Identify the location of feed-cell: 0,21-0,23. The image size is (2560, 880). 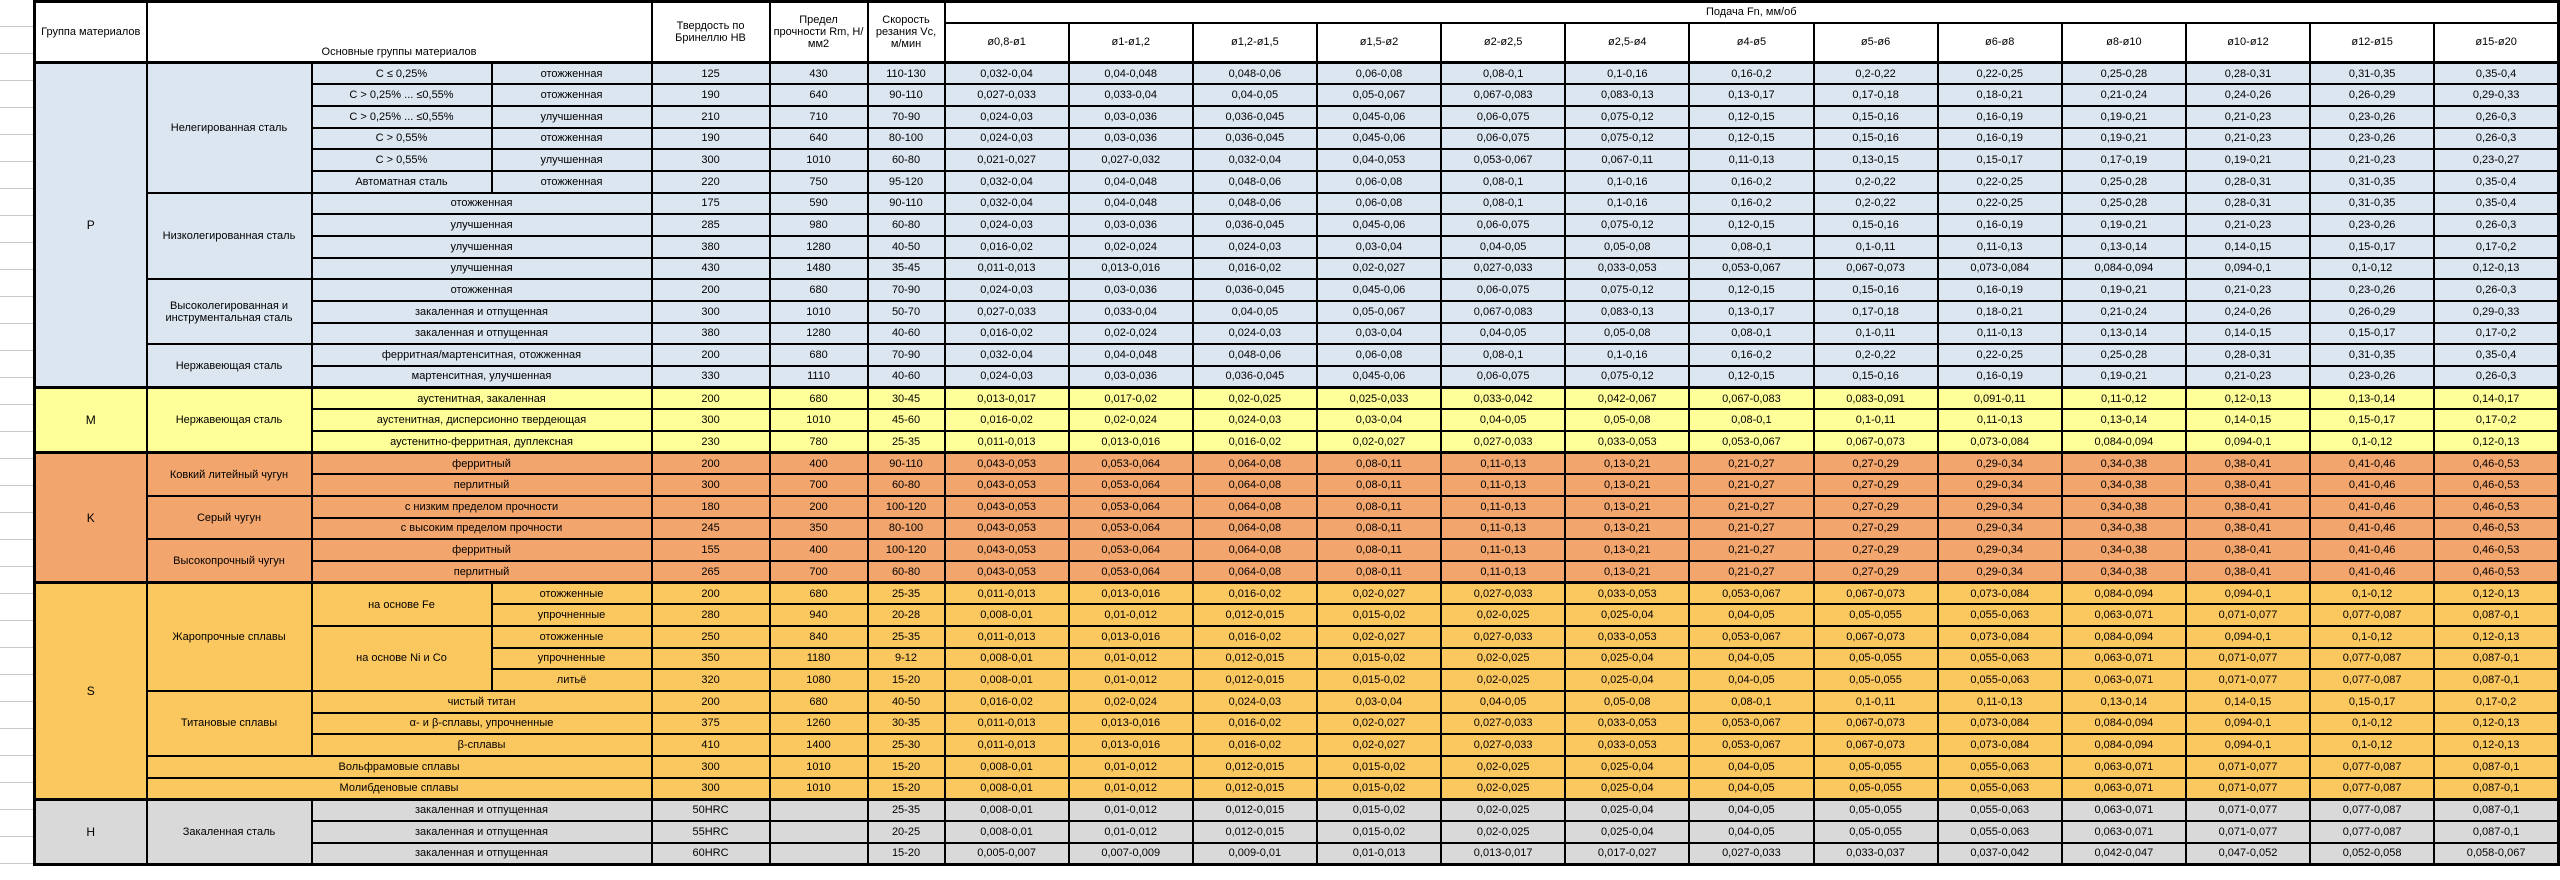
(2248, 376).